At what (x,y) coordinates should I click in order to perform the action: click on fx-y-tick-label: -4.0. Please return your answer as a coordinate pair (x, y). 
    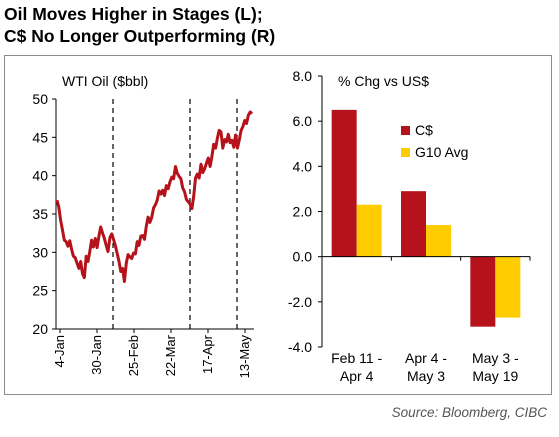
    Looking at the image, I should click on (300, 347).